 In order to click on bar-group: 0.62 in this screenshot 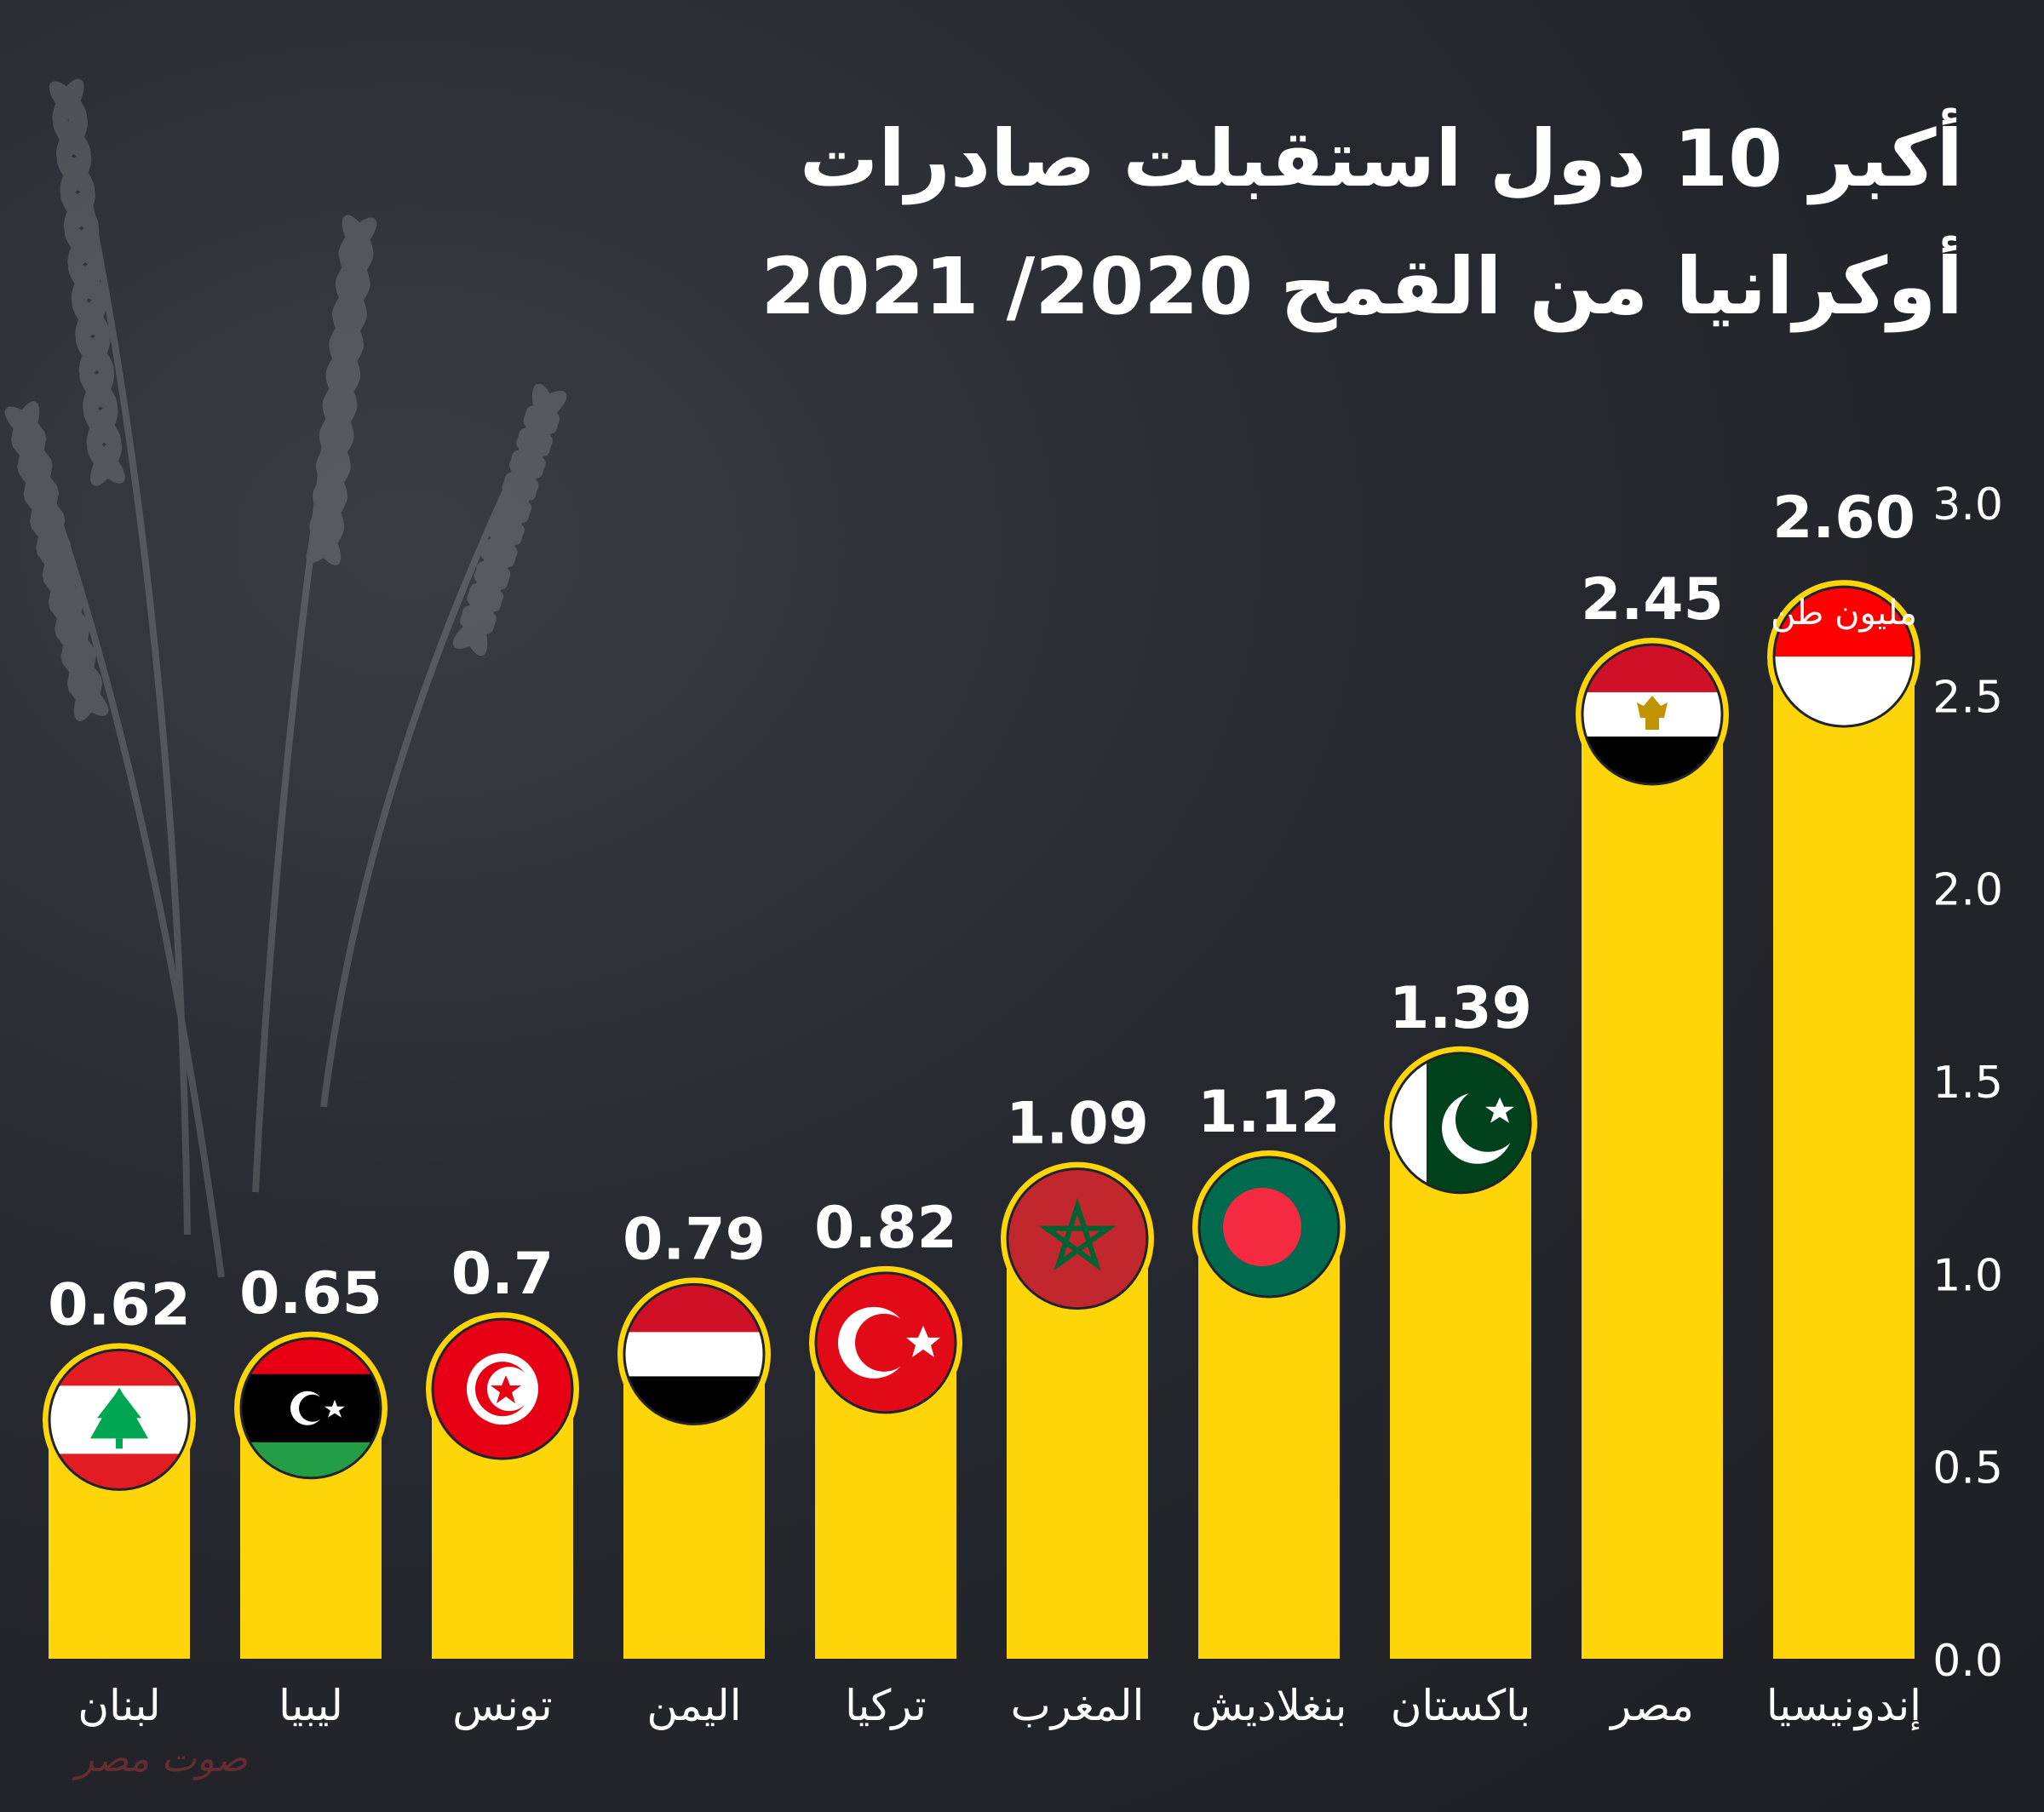, I will do `click(119, 1465)`.